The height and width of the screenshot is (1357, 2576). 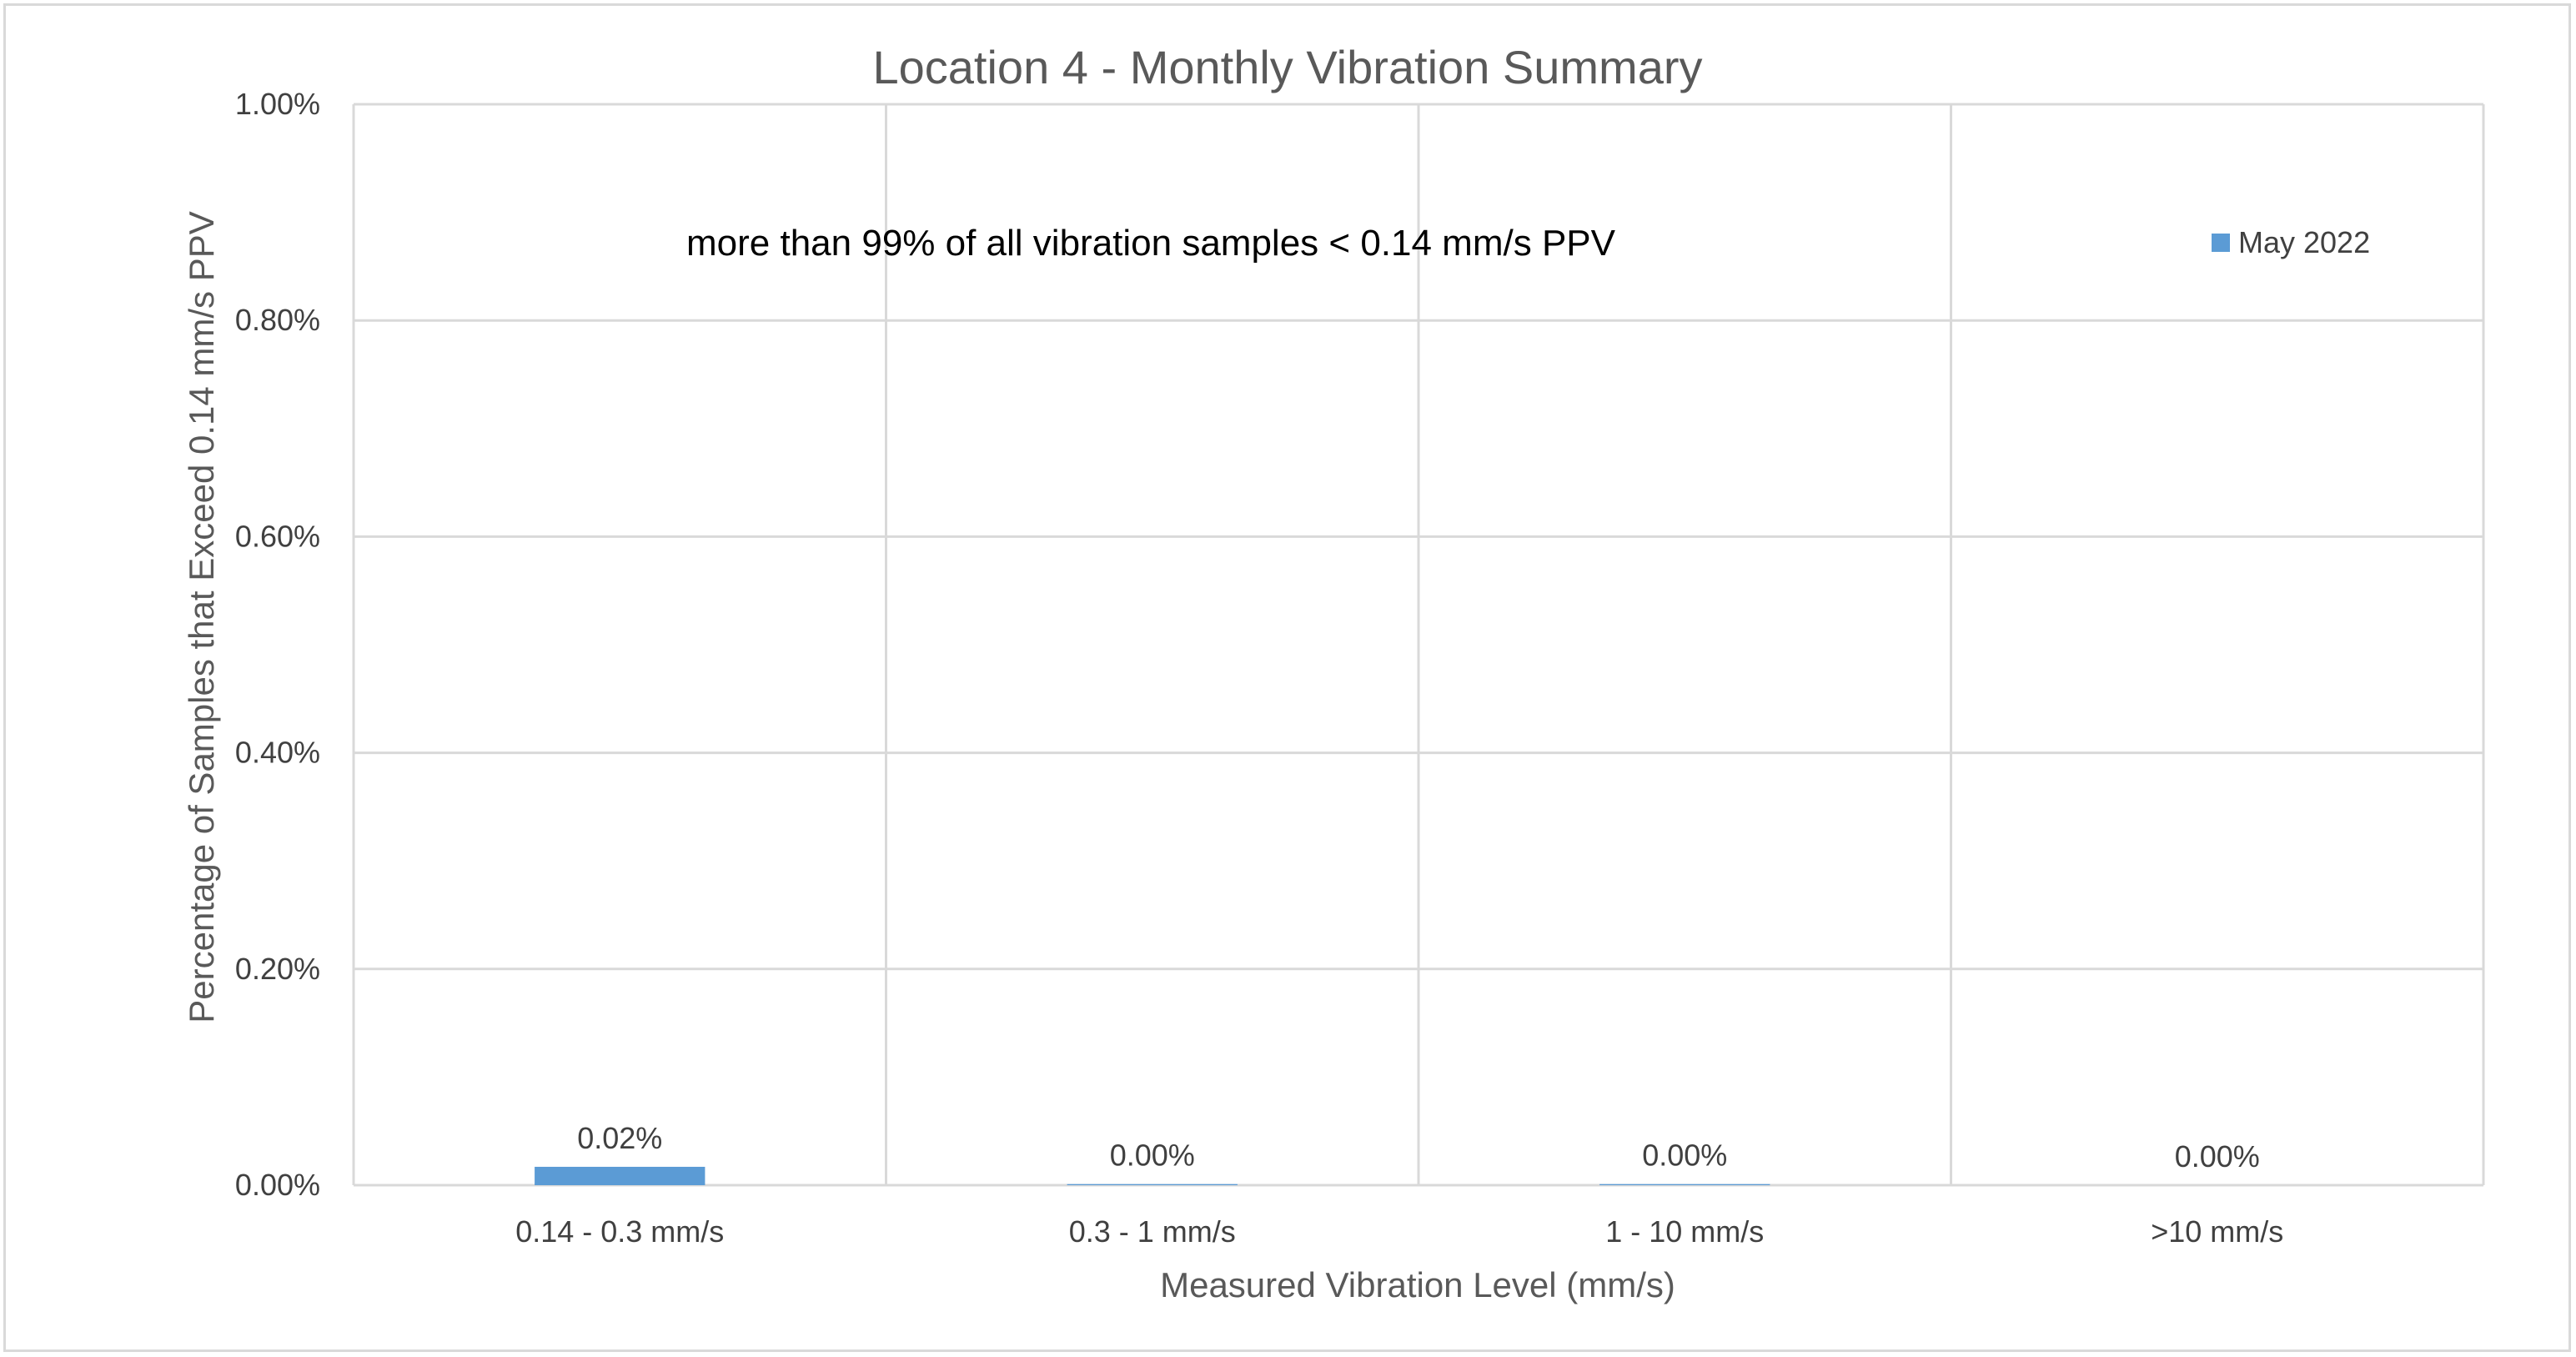 What do you see at coordinates (1288, 67) in the screenshot?
I see `chart-title: Location 4 - Monthly Vibration Summary` at bounding box center [1288, 67].